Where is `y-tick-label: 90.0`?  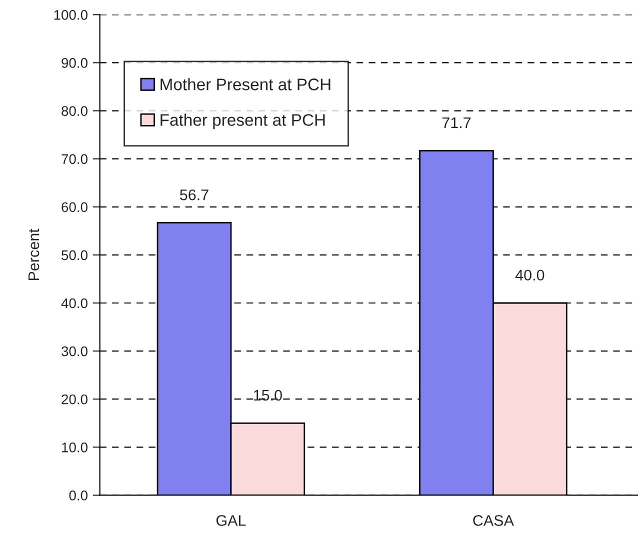
y-tick-label: 90.0 is located at coordinates (75, 63).